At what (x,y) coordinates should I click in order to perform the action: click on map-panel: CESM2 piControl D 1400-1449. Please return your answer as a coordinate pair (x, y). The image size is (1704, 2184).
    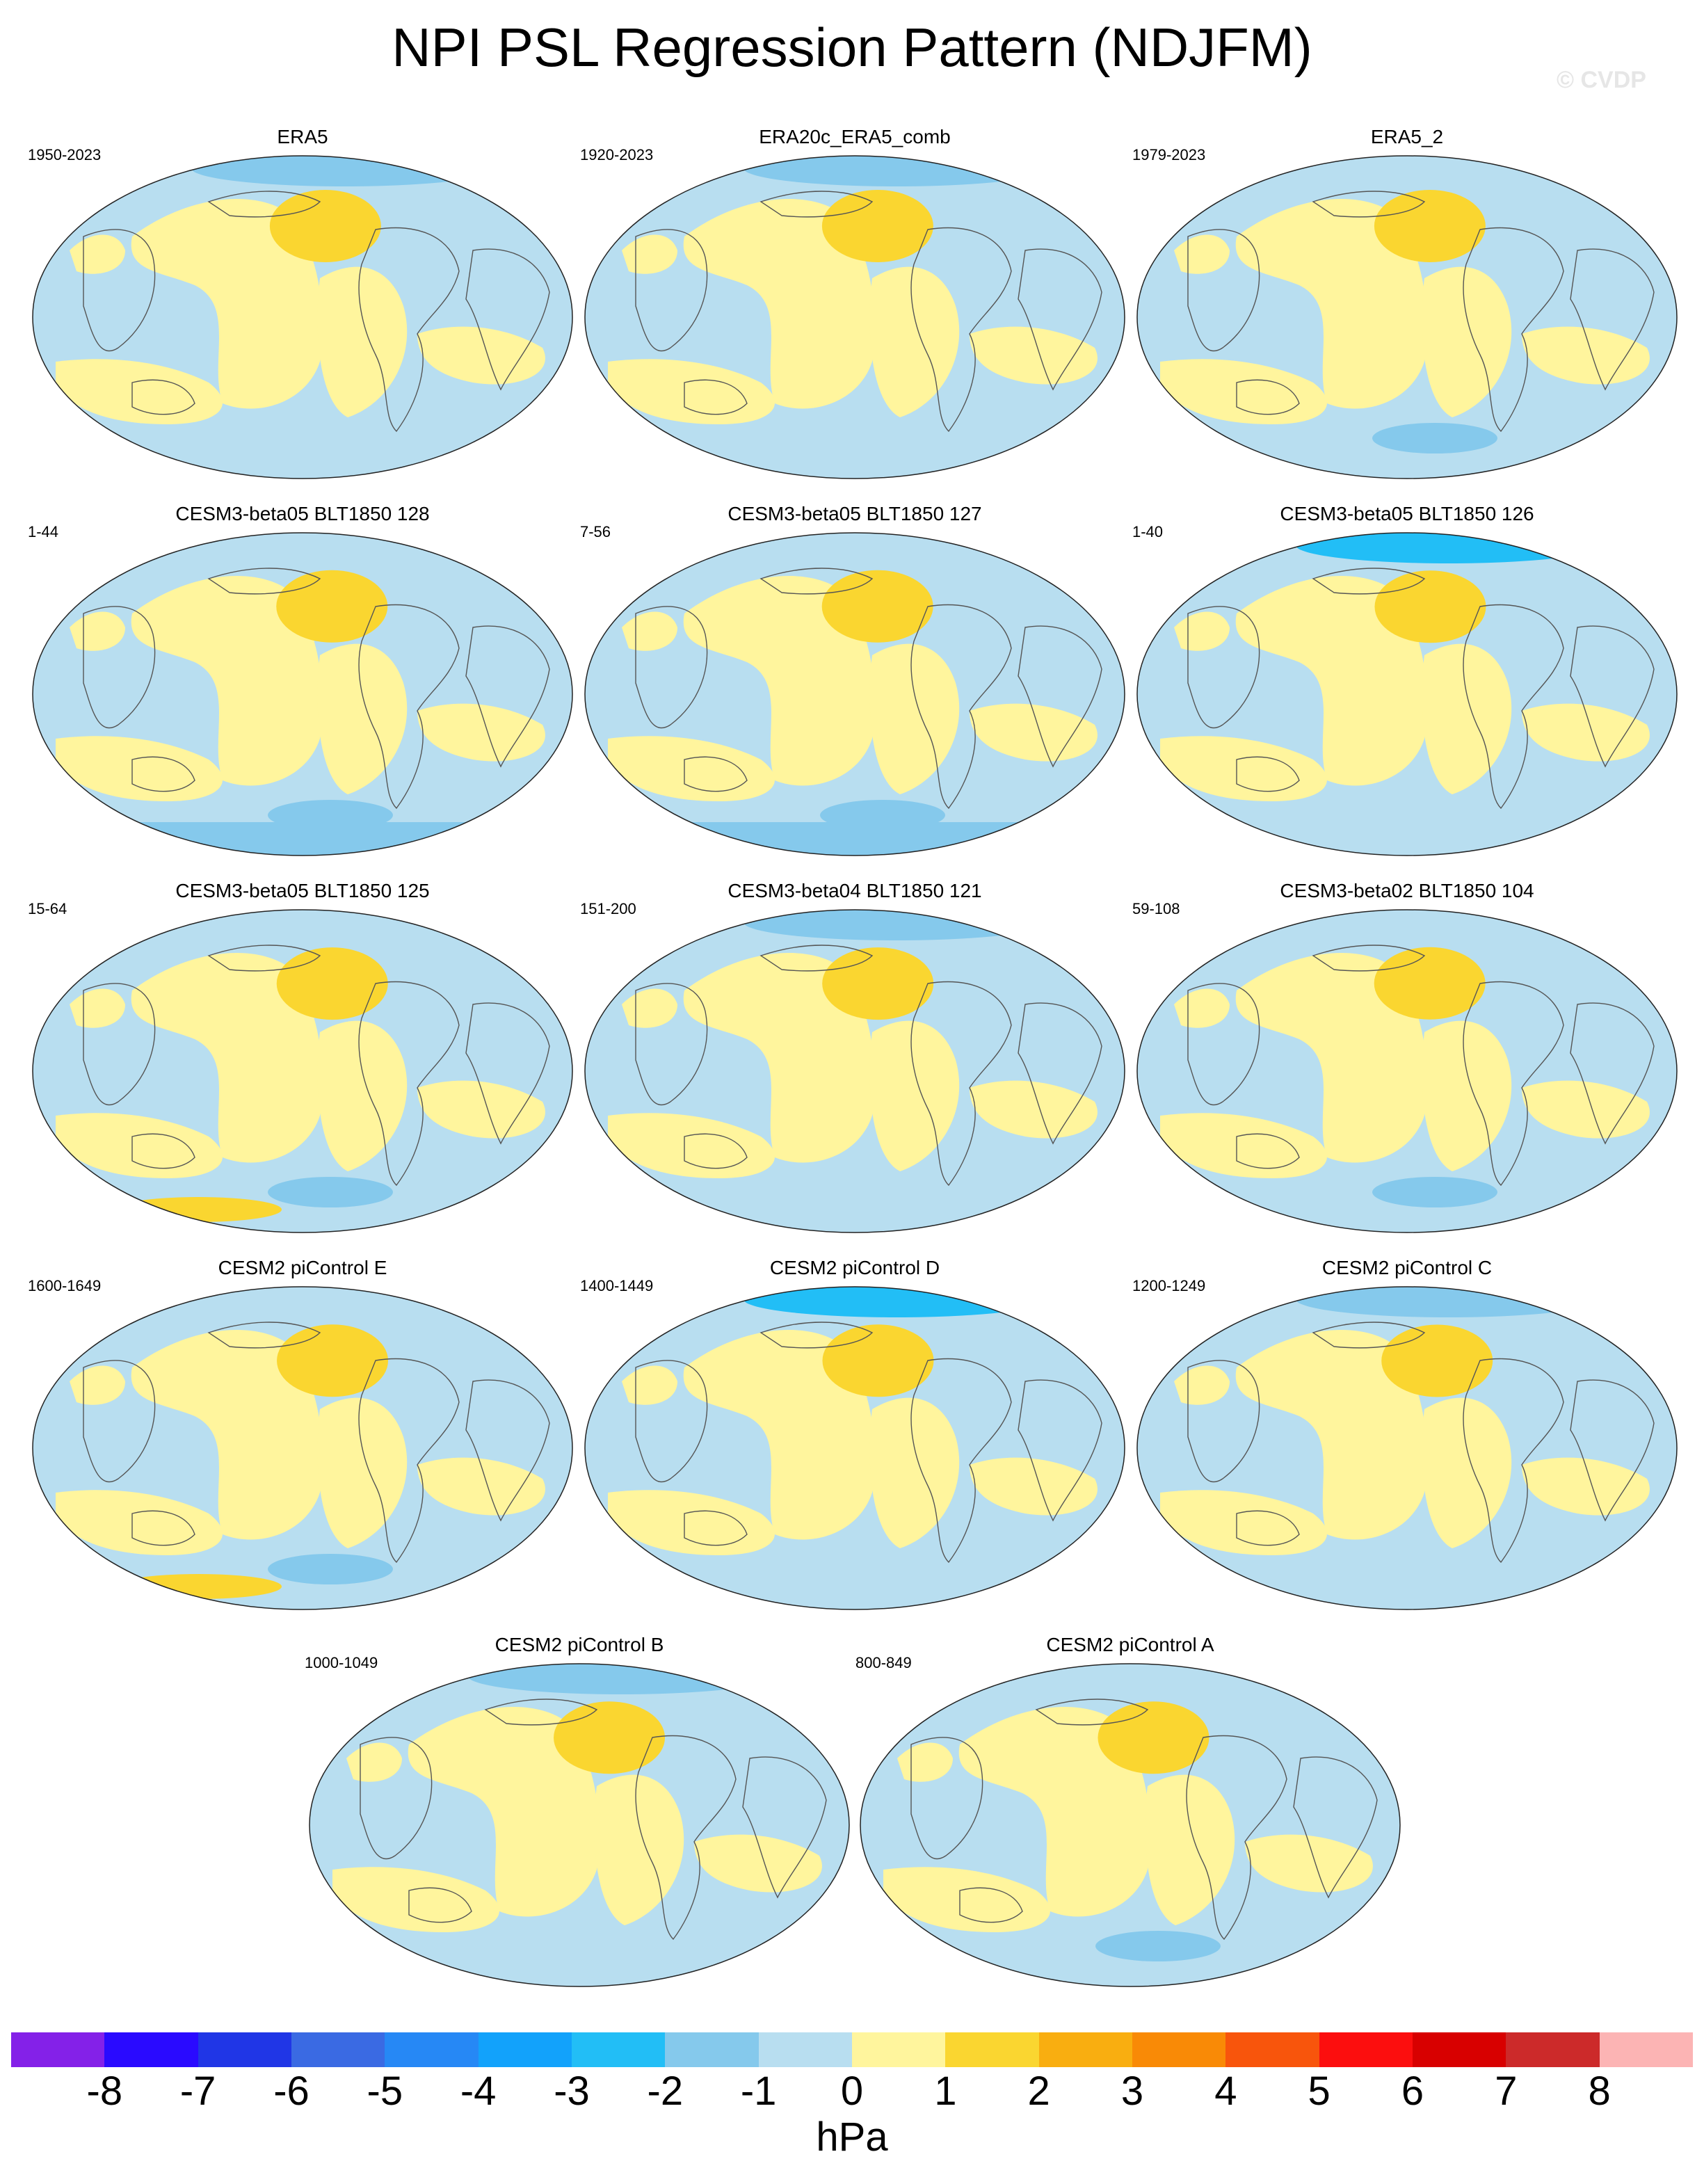
    Looking at the image, I should click on (855, 1437).